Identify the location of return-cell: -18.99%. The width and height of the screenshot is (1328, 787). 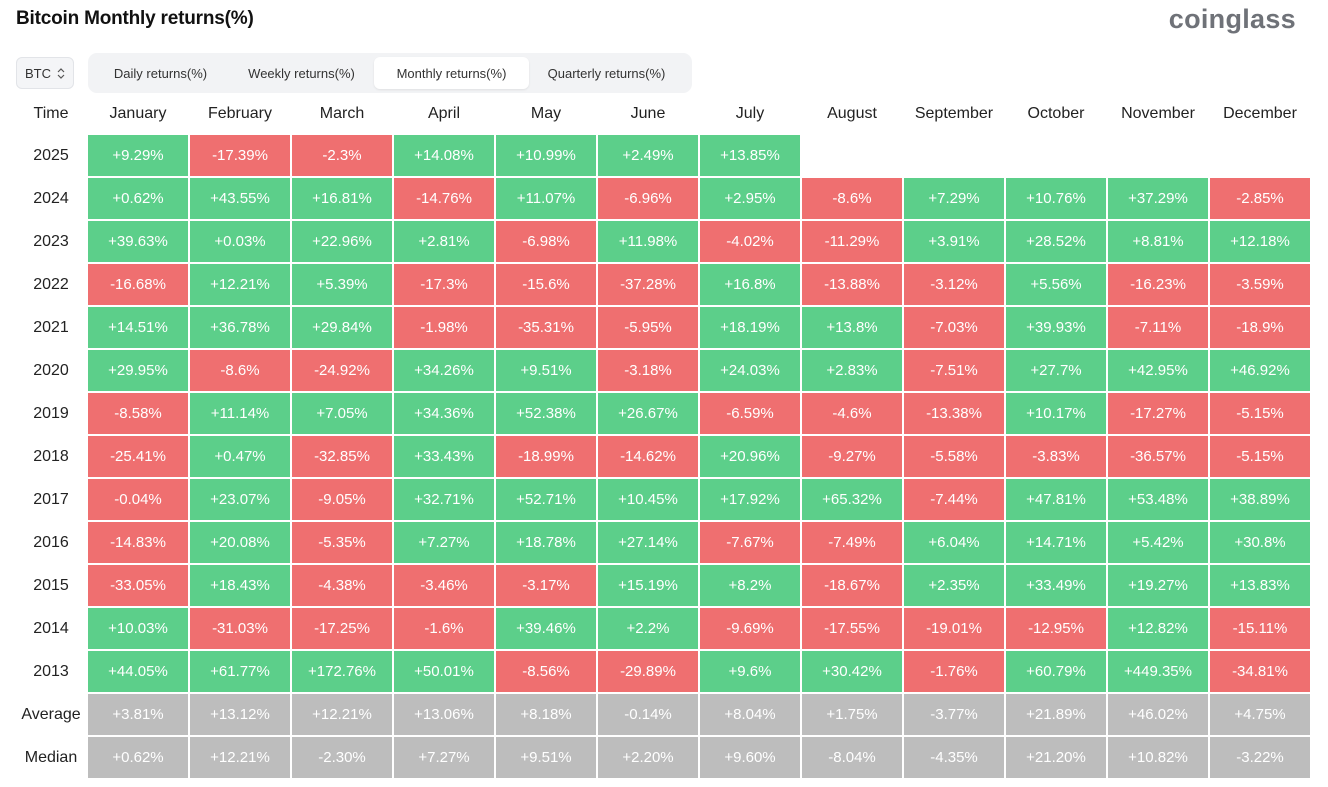
(546, 456).